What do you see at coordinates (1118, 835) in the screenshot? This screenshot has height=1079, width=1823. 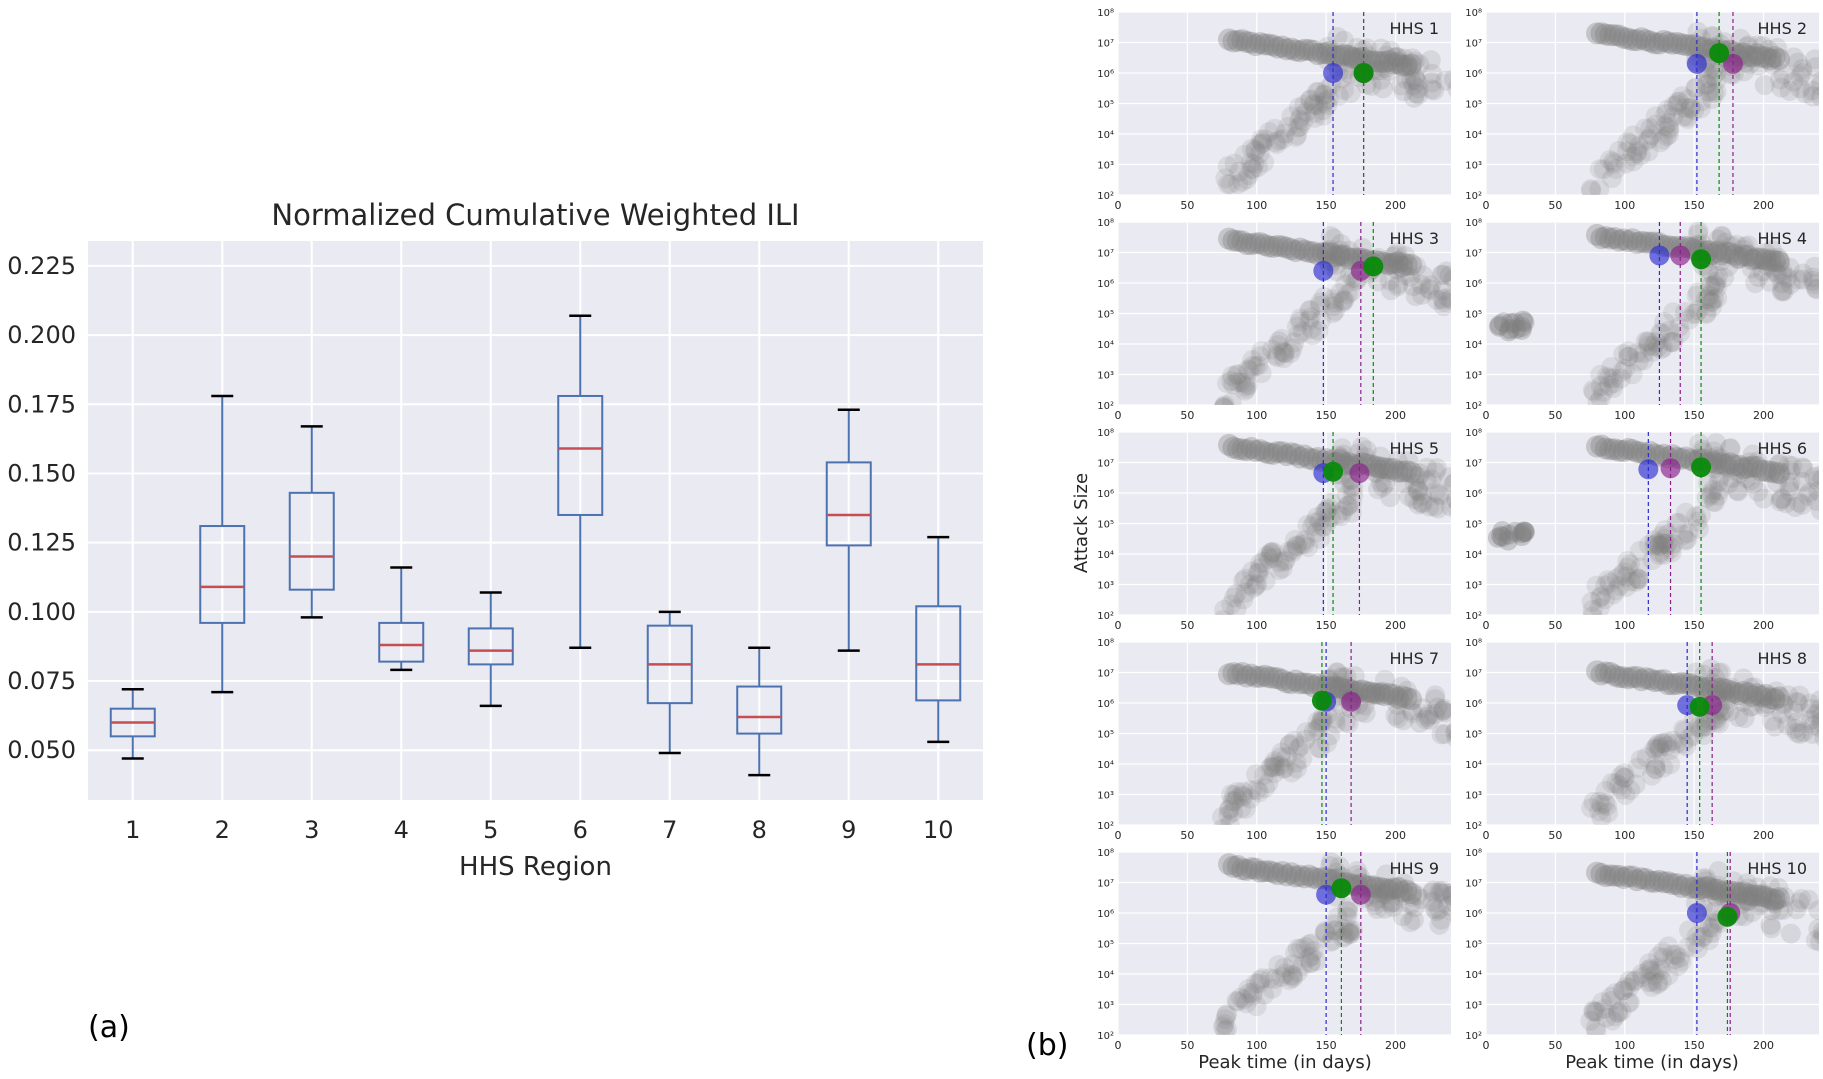 I see `x-tick-label: 0` at bounding box center [1118, 835].